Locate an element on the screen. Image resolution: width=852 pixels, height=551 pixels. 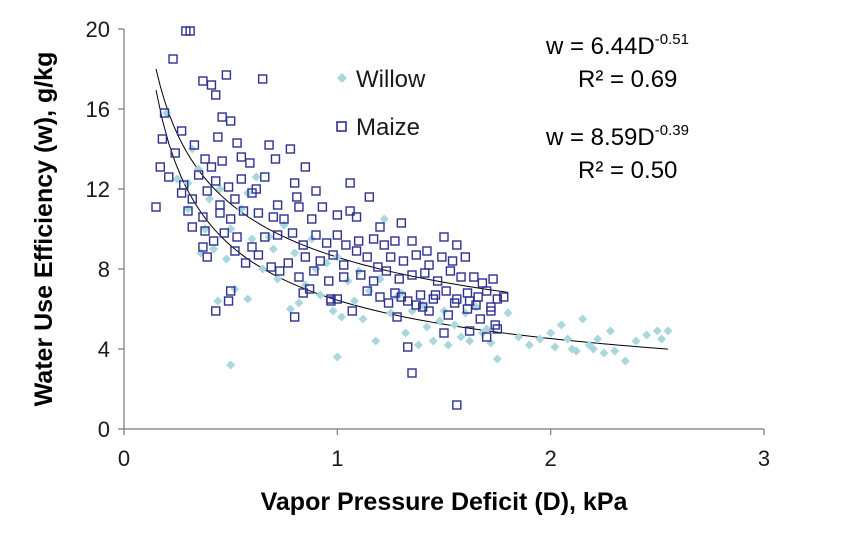
x-tick-label: 1 is located at coordinates (337, 458).